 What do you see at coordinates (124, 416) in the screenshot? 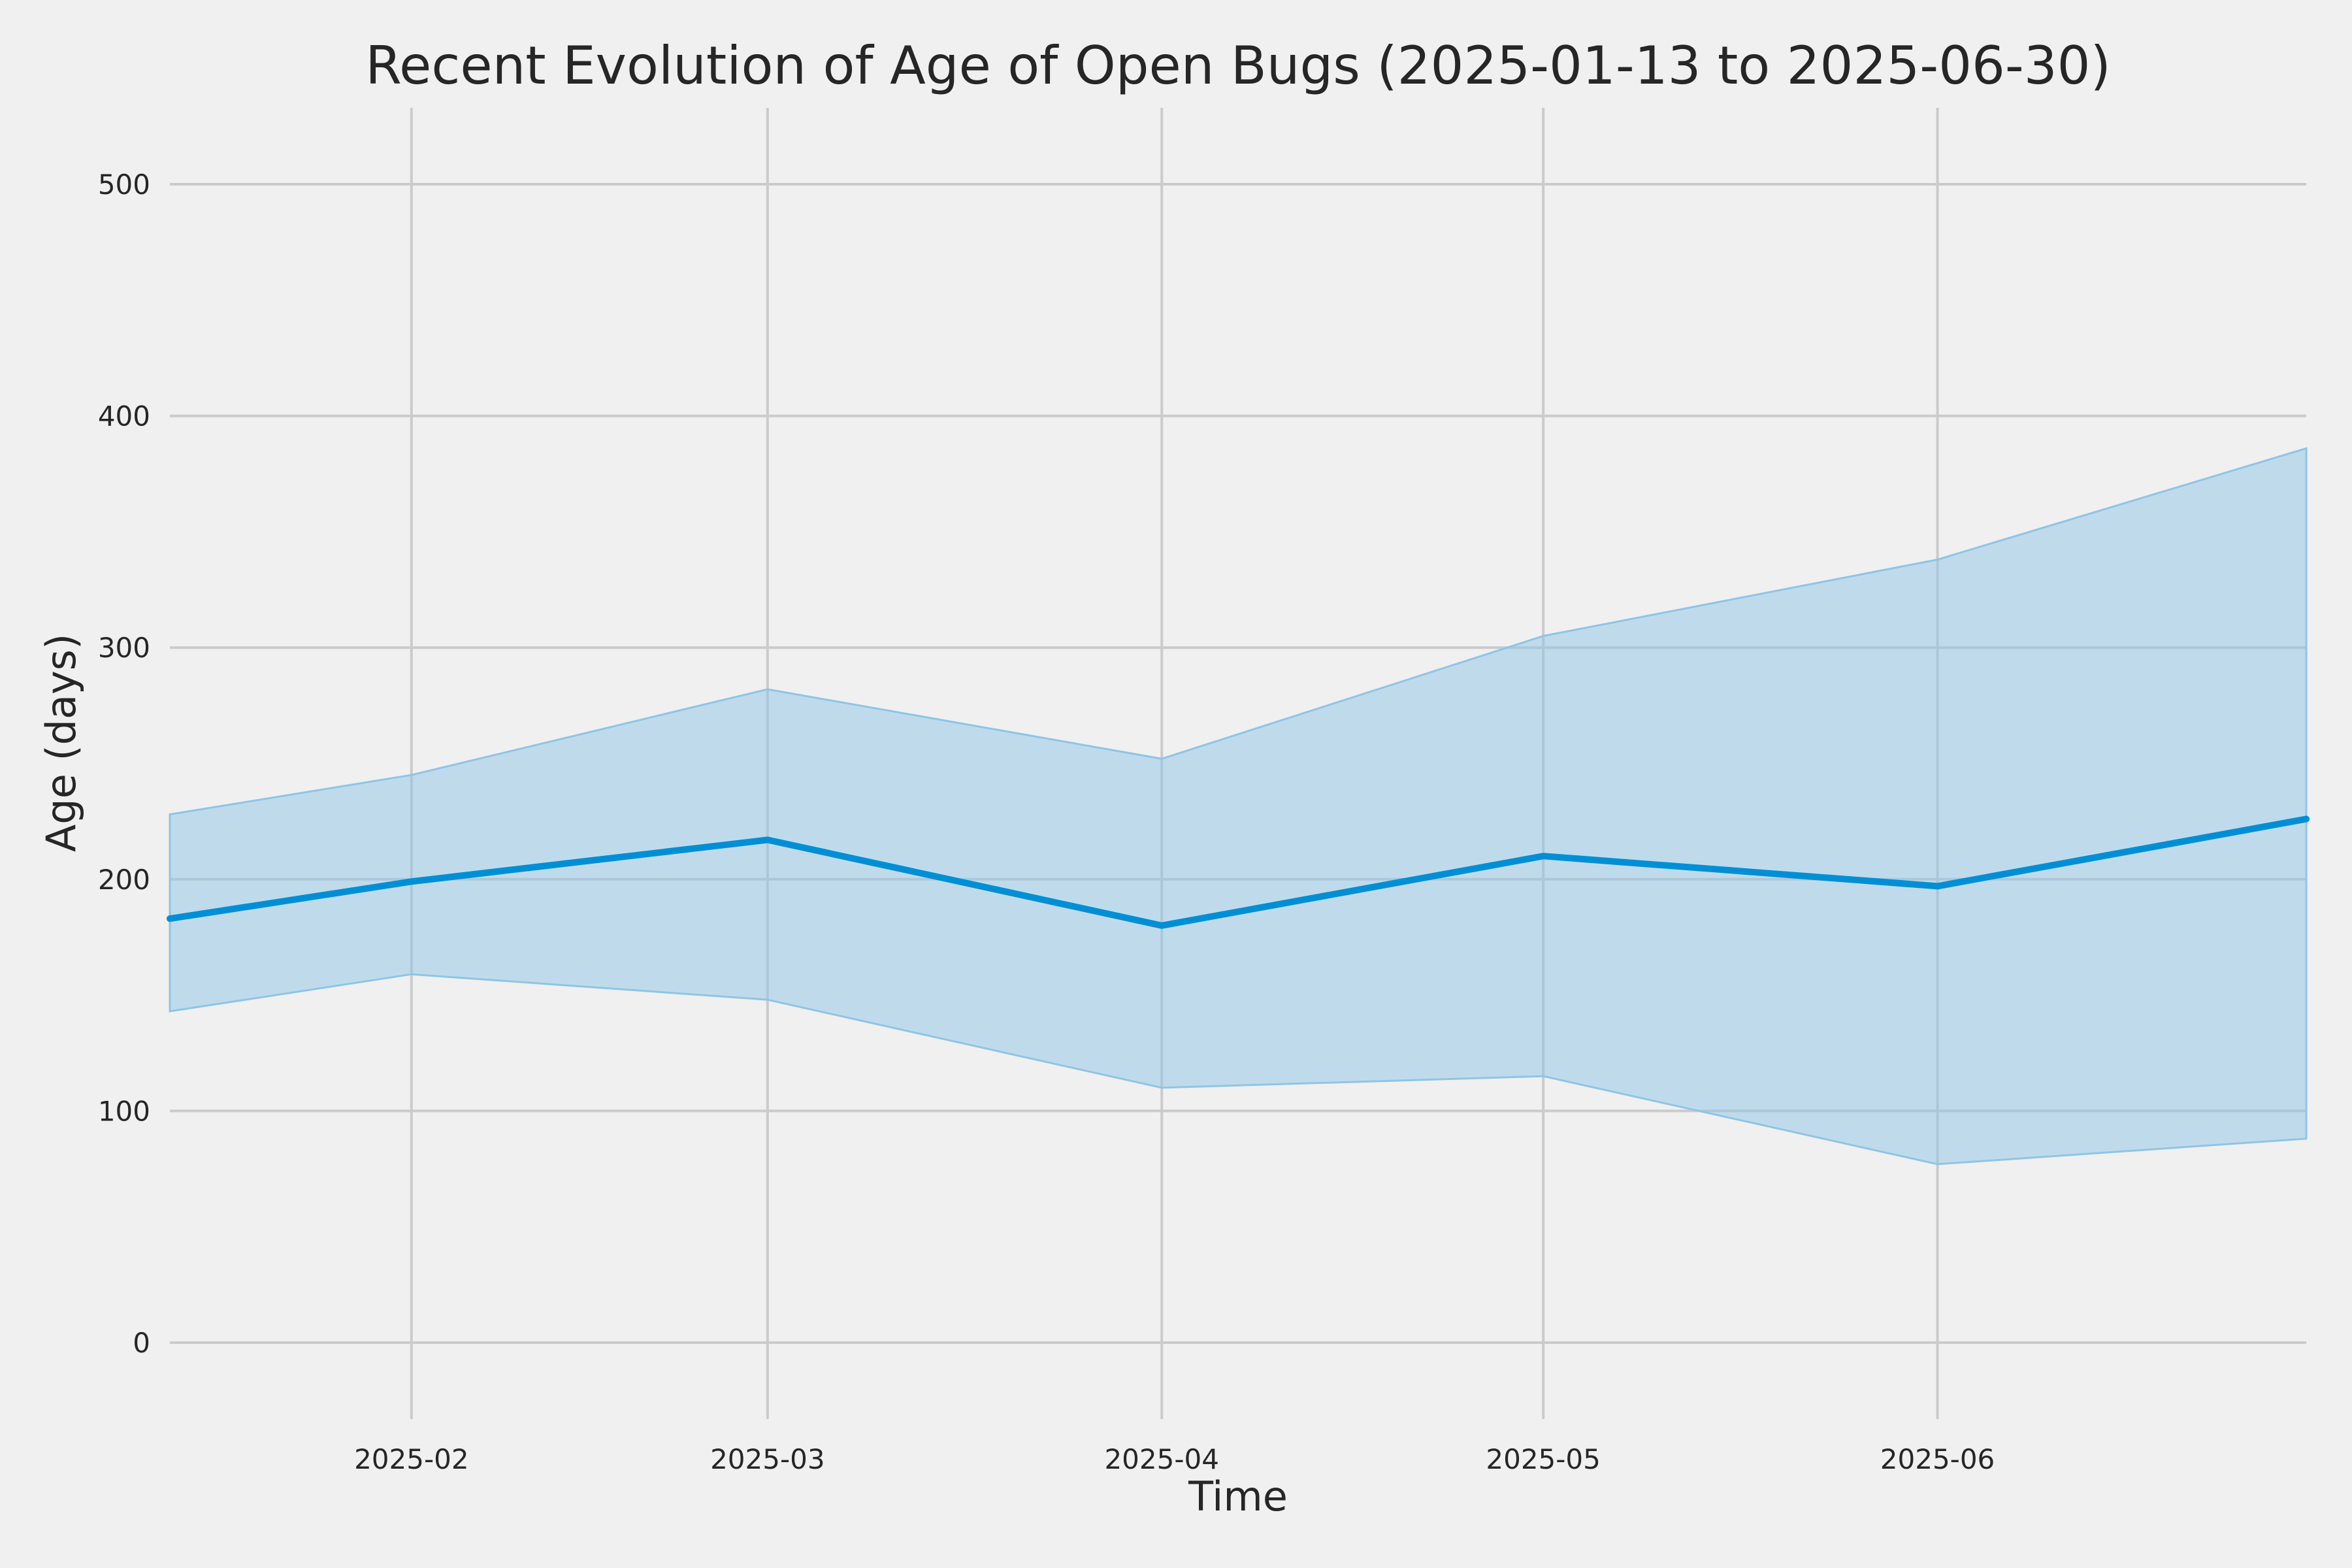
I see `y-tick-label: 400` at bounding box center [124, 416].